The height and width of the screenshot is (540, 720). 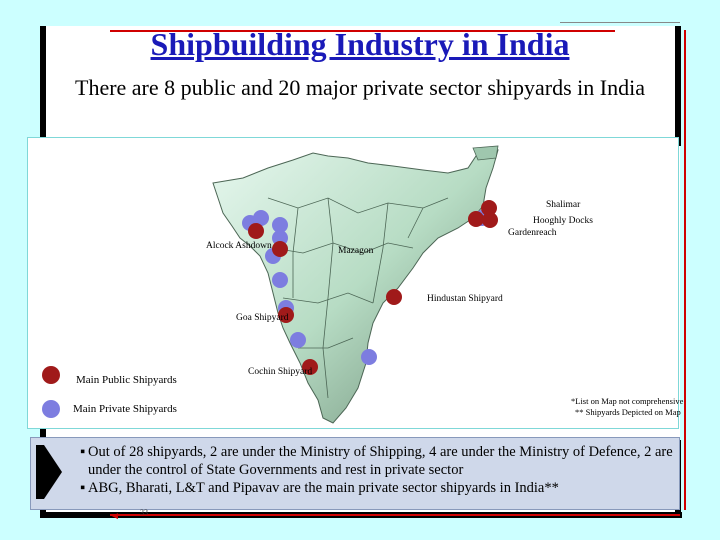 What do you see at coordinates (126, 380) in the screenshot?
I see `legend-public-label: Main Public Shipyards` at bounding box center [126, 380].